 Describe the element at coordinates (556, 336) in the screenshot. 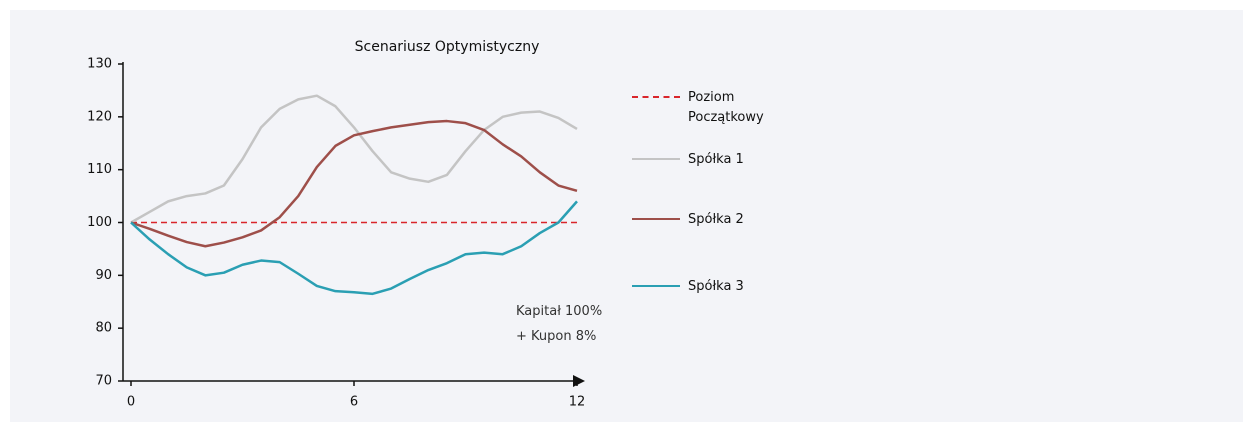

I see `annotation: + Kupon 8%` at that location.